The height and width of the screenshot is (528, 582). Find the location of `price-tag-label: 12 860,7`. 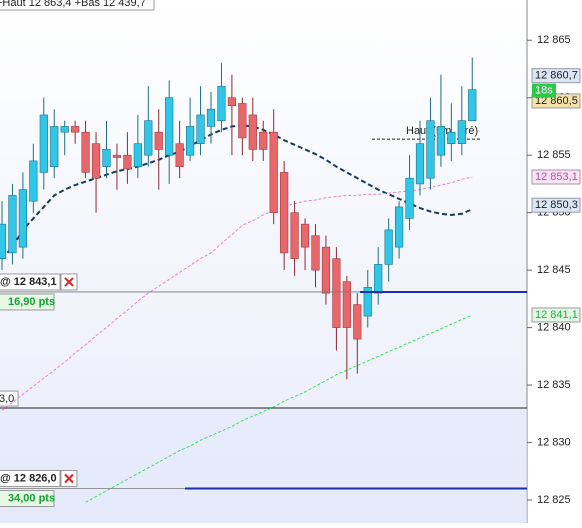

price-tag-label: 12 860,7 is located at coordinates (556, 76).